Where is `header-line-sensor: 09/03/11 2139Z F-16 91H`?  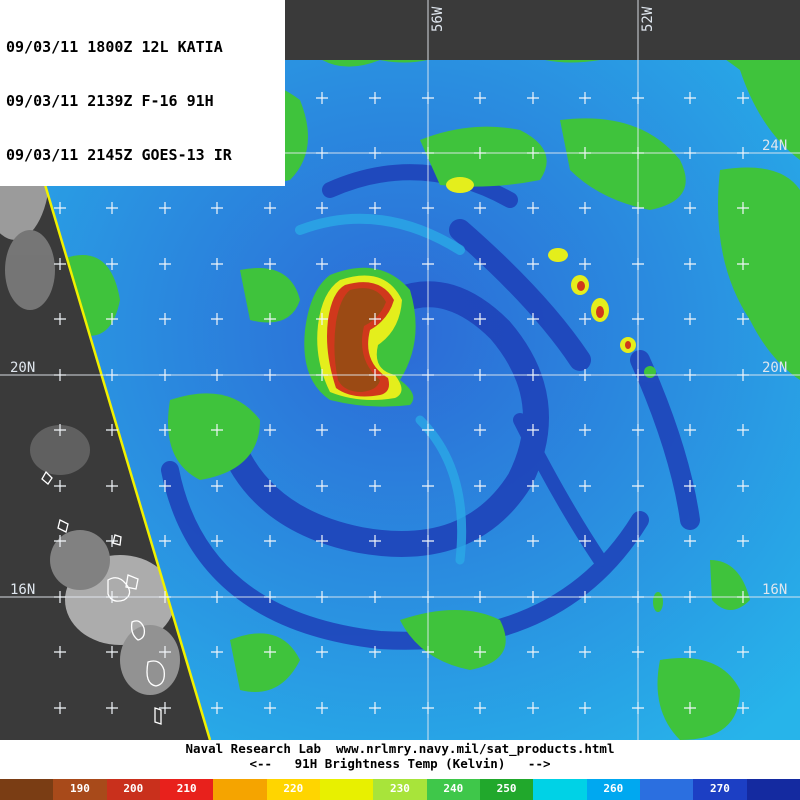
header-line-sensor: 09/03/11 2139Z F-16 91H is located at coordinates (110, 101).